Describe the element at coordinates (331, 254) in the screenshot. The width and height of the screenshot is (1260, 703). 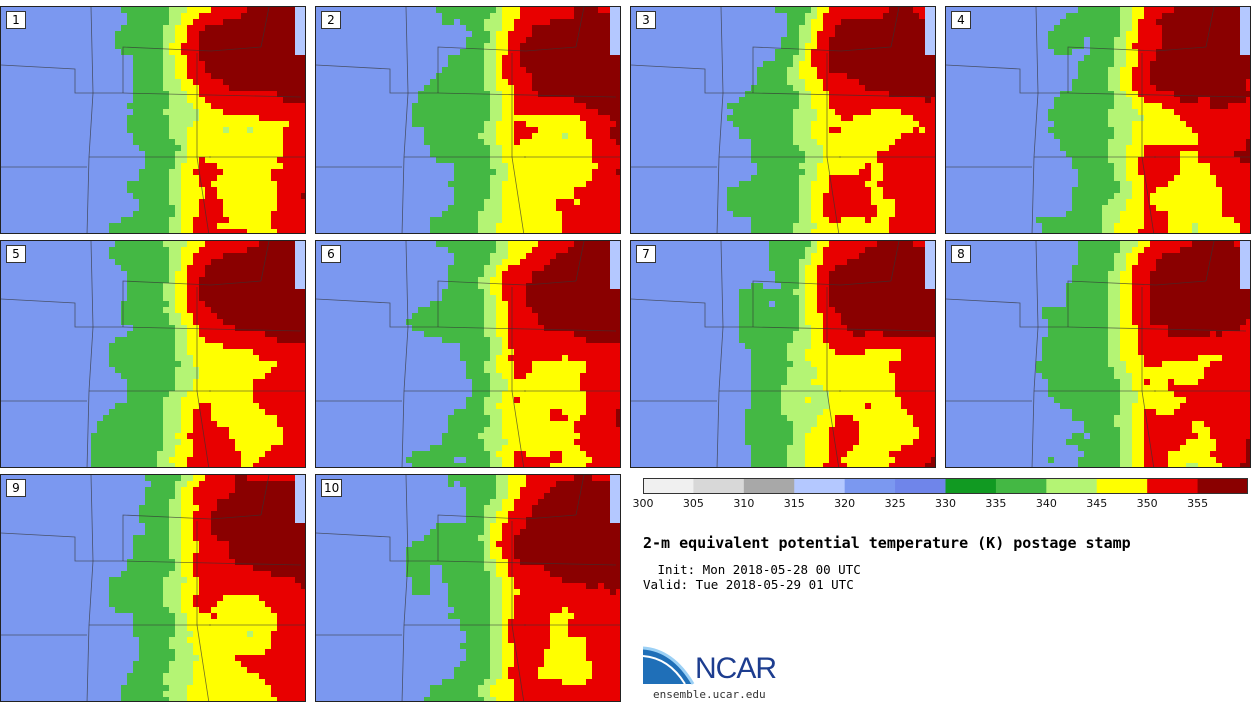
I see `member-number-label: 6` at that location.